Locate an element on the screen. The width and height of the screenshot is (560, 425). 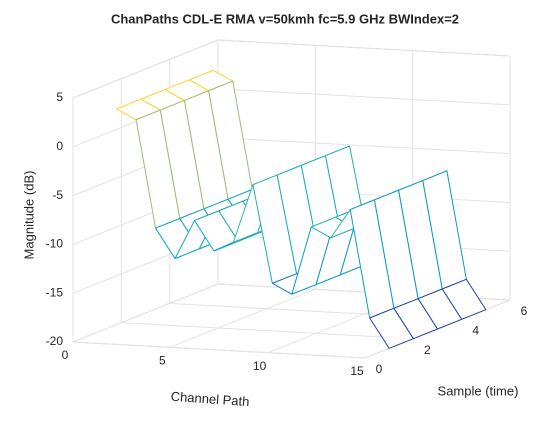
y-axis-label: Sample (time) is located at coordinates (478, 390).